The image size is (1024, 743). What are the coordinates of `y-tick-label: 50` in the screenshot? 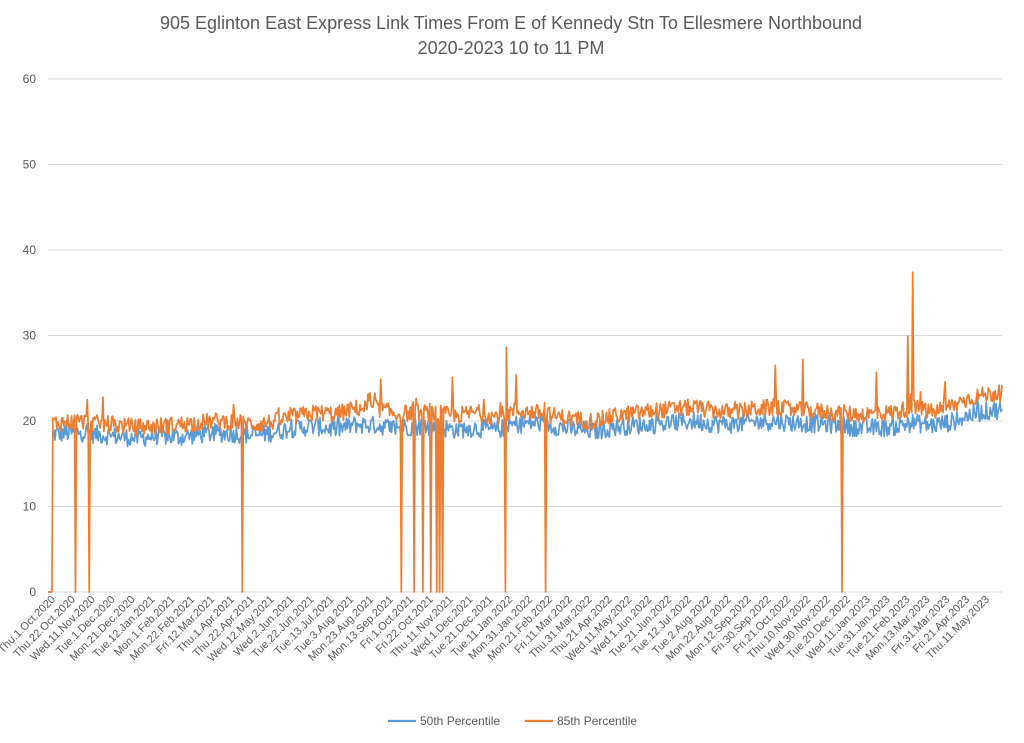 It's located at (30, 165).